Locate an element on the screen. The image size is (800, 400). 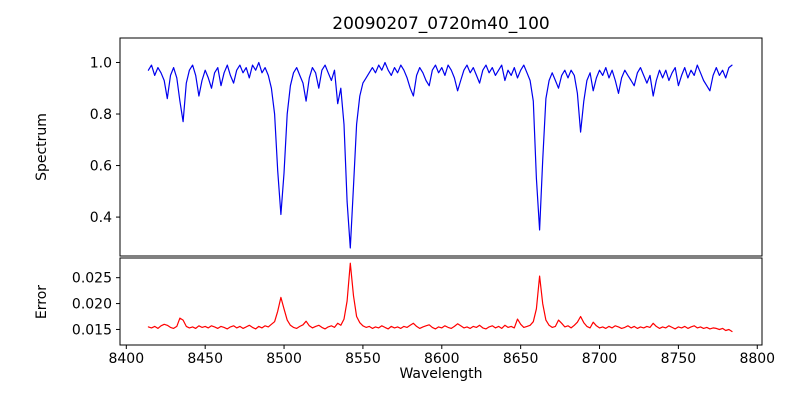
x-tick-label: 8400 is located at coordinates (126, 359).